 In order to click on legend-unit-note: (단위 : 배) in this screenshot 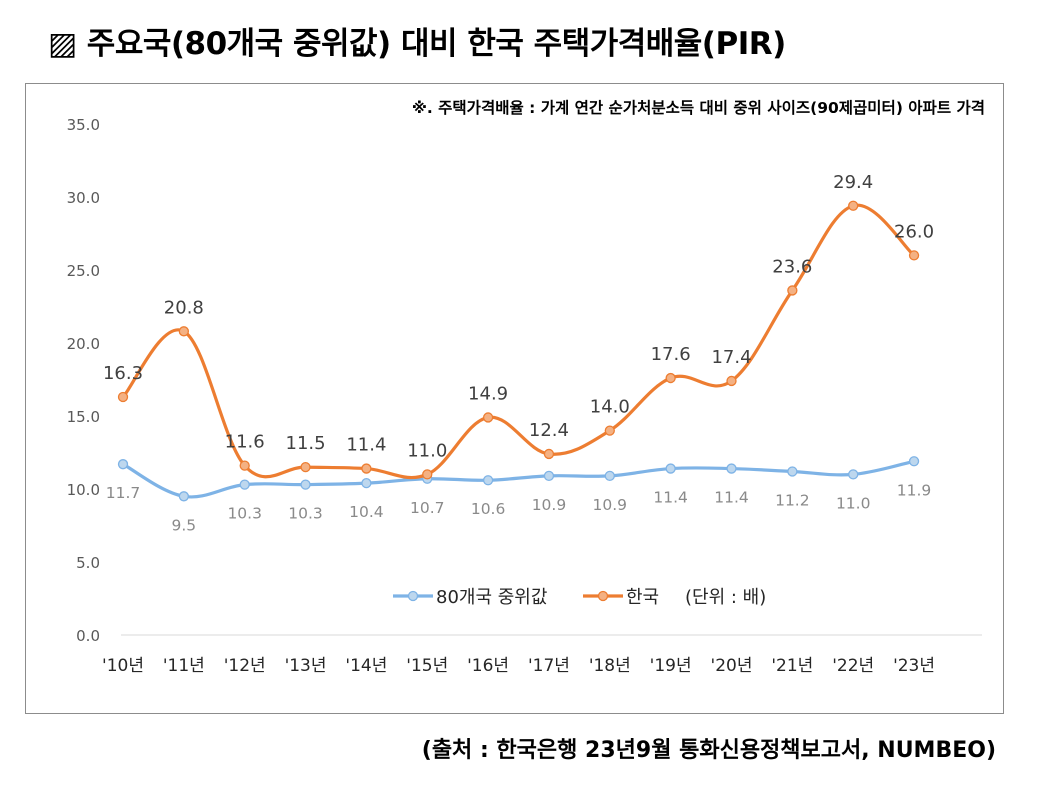, I will do `click(725, 597)`.